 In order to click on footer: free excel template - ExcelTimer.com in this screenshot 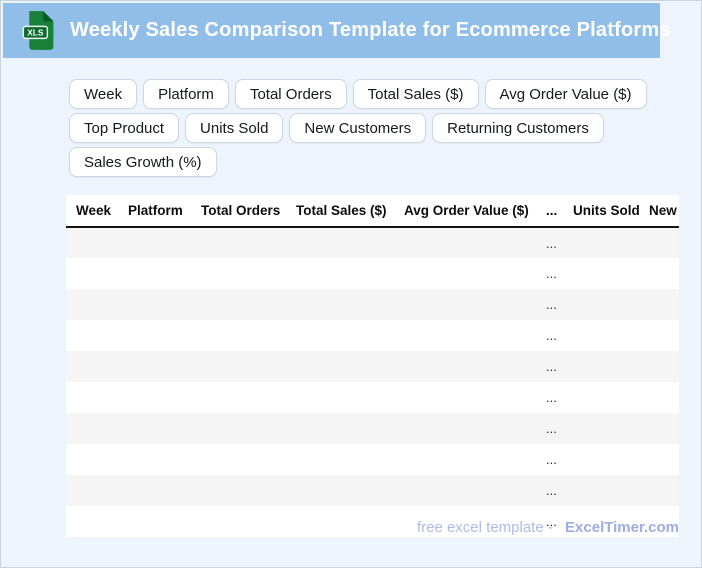, I will do `click(548, 527)`.